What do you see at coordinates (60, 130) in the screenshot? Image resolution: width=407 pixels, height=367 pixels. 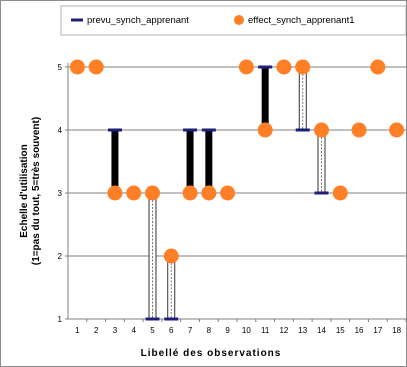 I see `y-tick-label: 4` at bounding box center [60, 130].